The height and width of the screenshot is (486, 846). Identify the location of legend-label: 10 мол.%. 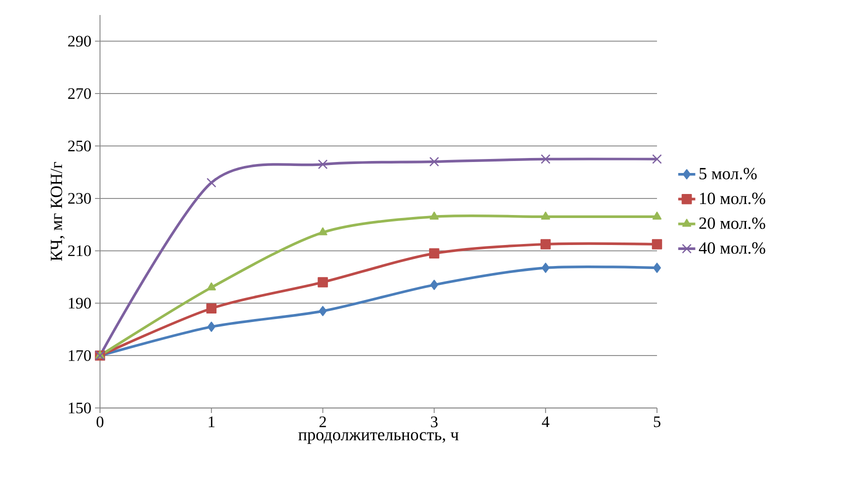
(733, 198).